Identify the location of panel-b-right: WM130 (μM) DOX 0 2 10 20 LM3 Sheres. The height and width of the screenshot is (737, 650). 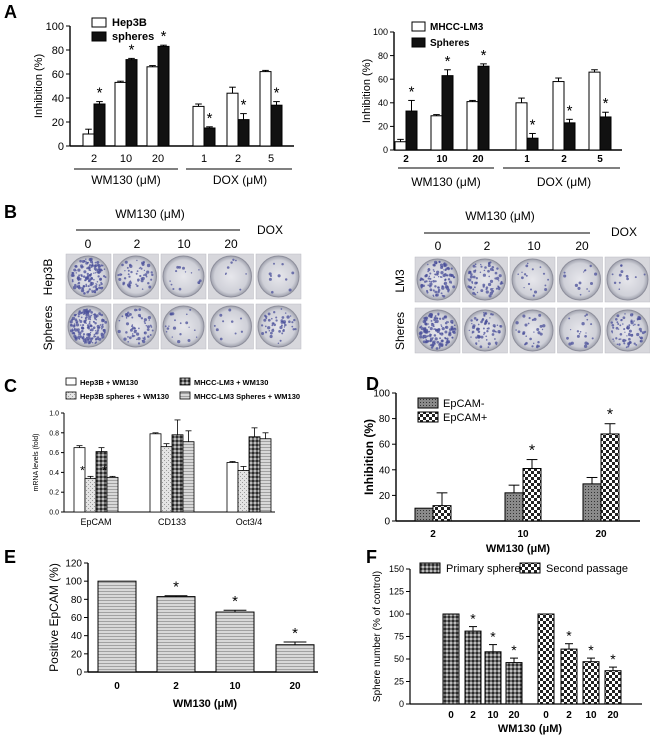
(521, 281).